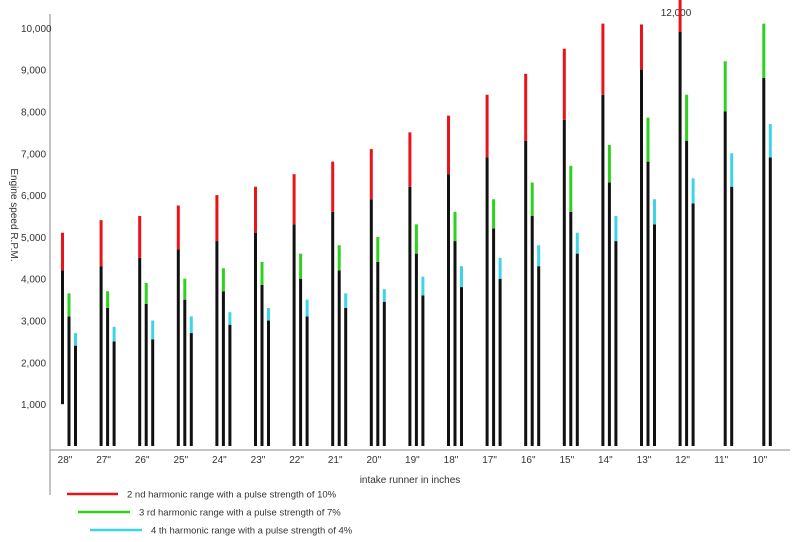 The width and height of the screenshot is (800, 542). Describe the element at coordinates (33, 405) in the screenshot. I see `y-tick-label: 1,000` at that location.